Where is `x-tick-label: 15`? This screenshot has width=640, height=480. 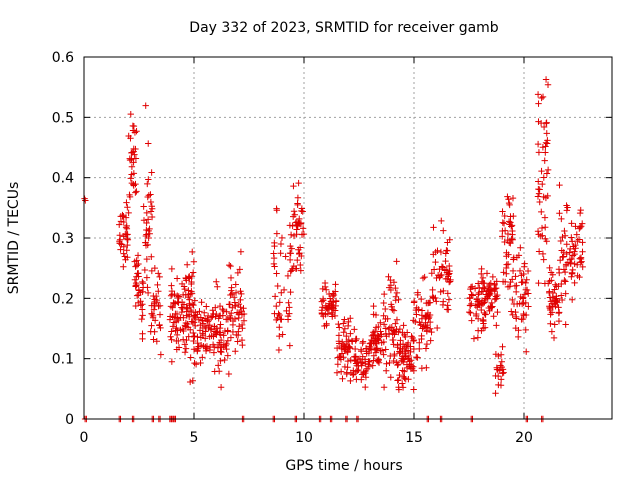
x-tick-label: 15 is located at coordinates (414, 438).